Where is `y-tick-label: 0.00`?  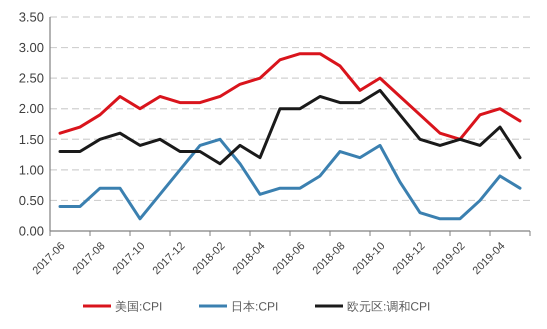 y-tick-label: 0.00 is located at coordinates (31, 231).